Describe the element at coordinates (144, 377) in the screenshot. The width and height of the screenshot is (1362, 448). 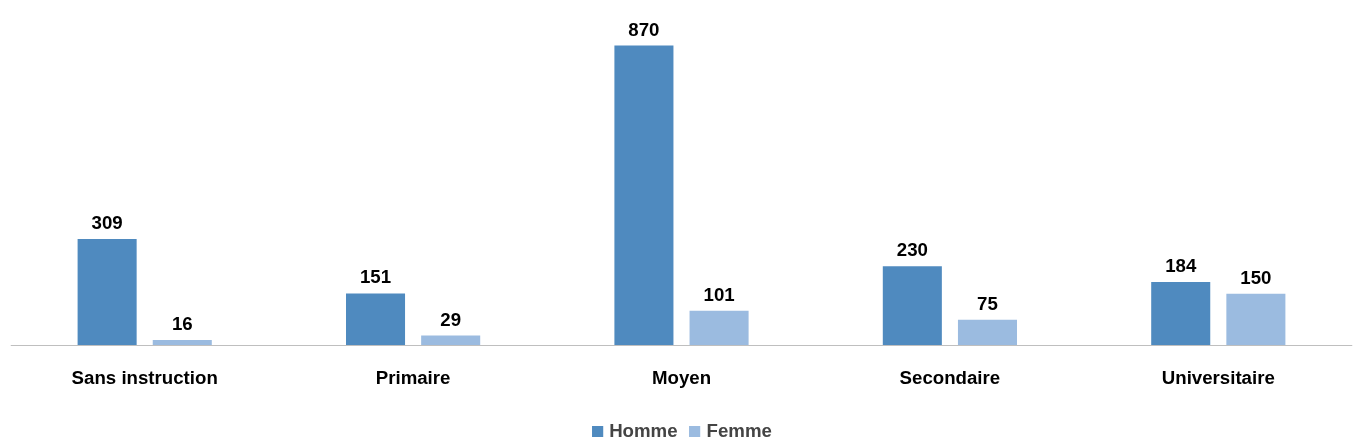
I see `x-tick-label: Sans instruction` at that location.